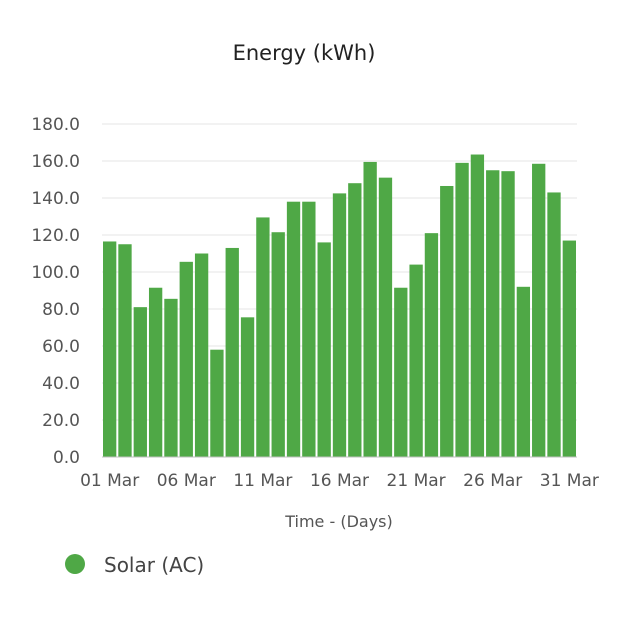 Image resolution: width=632 pixels, height=640 pixels. Describe the element at coordinates (55, 125) in the screenshot. I see `y-tick-label: 180.0` at that location.